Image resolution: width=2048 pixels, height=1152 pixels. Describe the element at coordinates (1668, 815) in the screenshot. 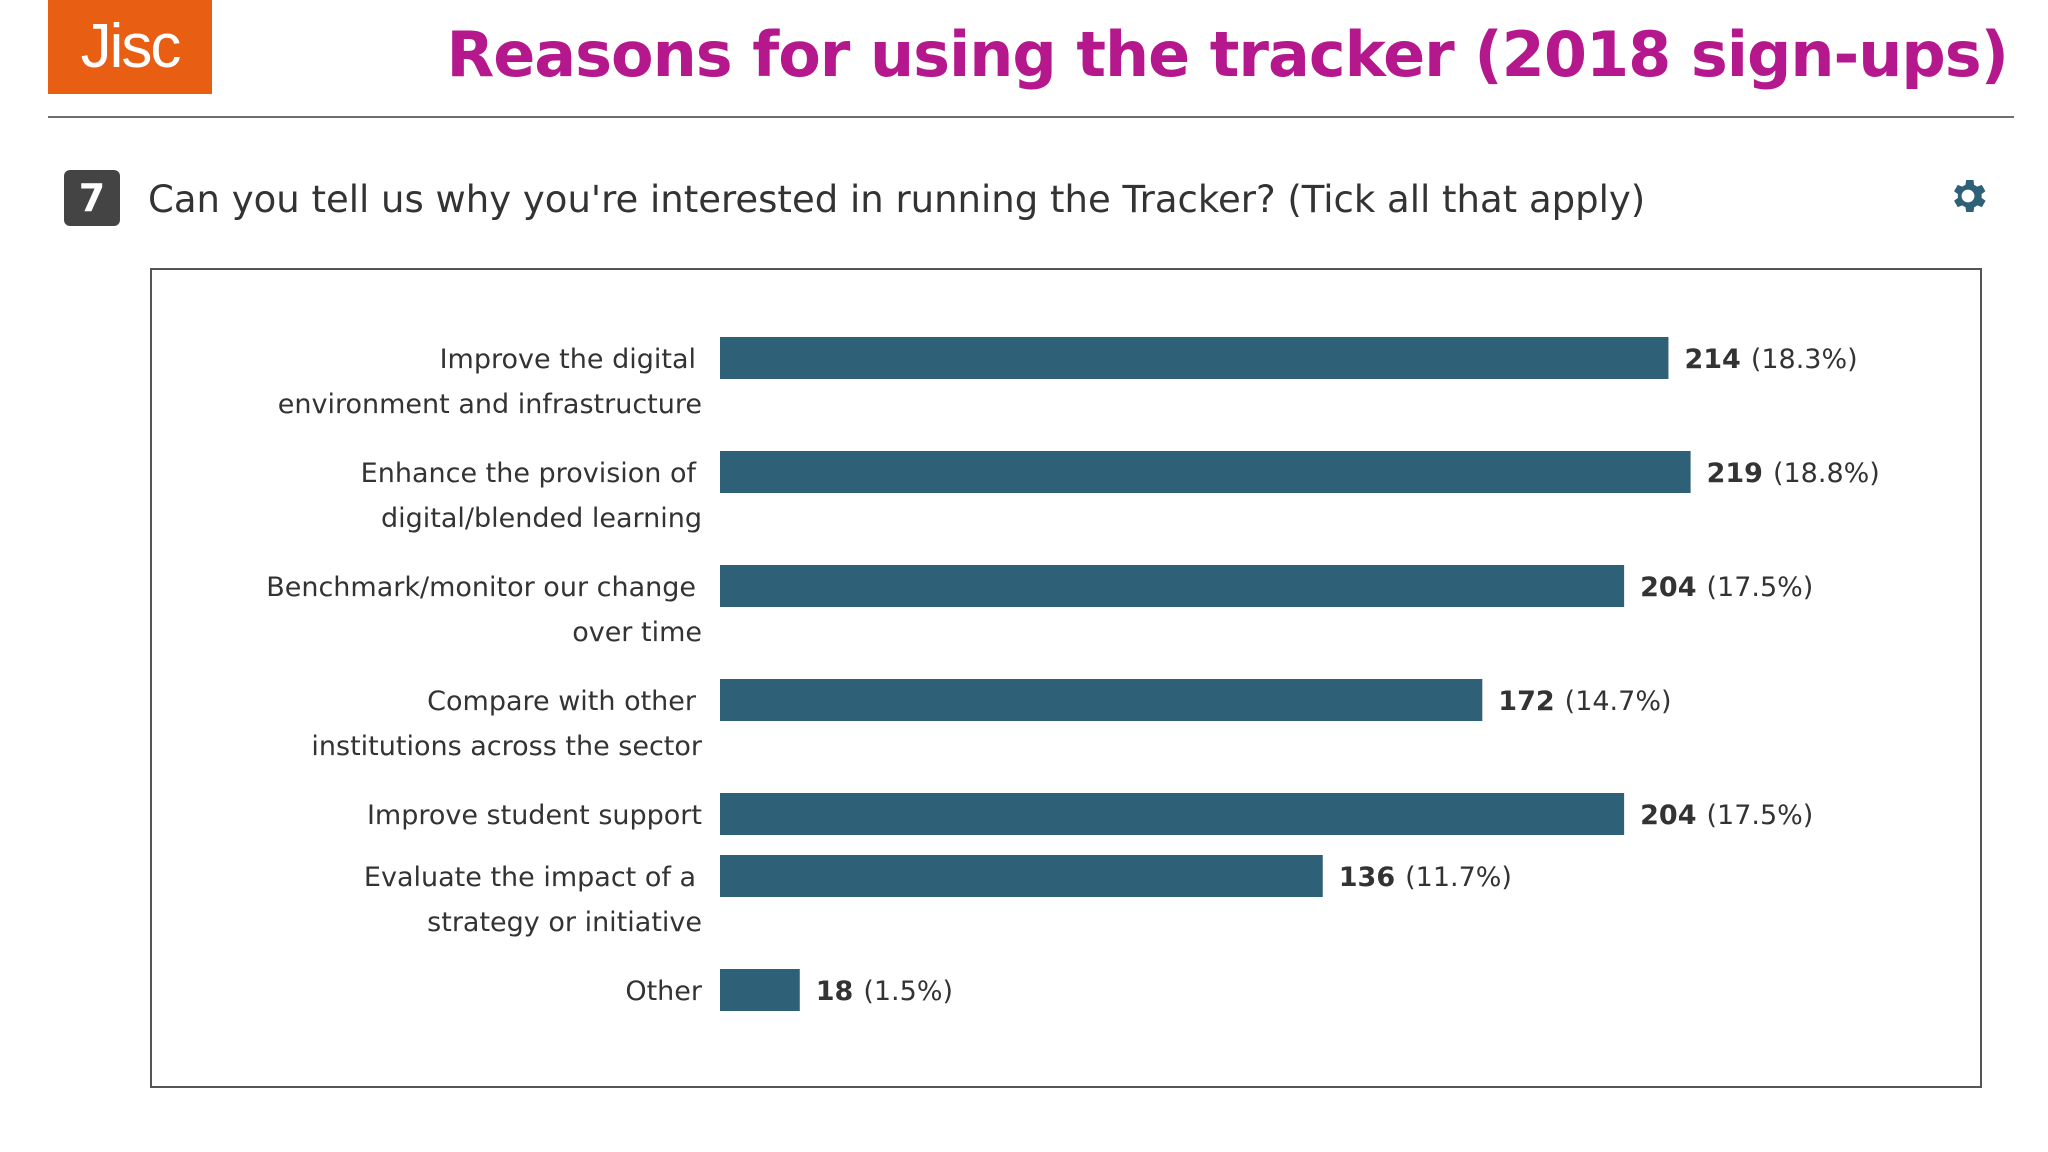

I see `value-count-4: 204` at that location.